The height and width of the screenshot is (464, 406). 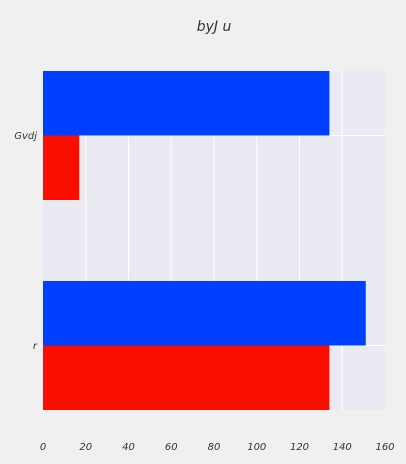 What do you see at coordinates (26, 241) in the screenshot?
I see `y-axis-ticks: r Gvdj` at bounding box center [26, 241].